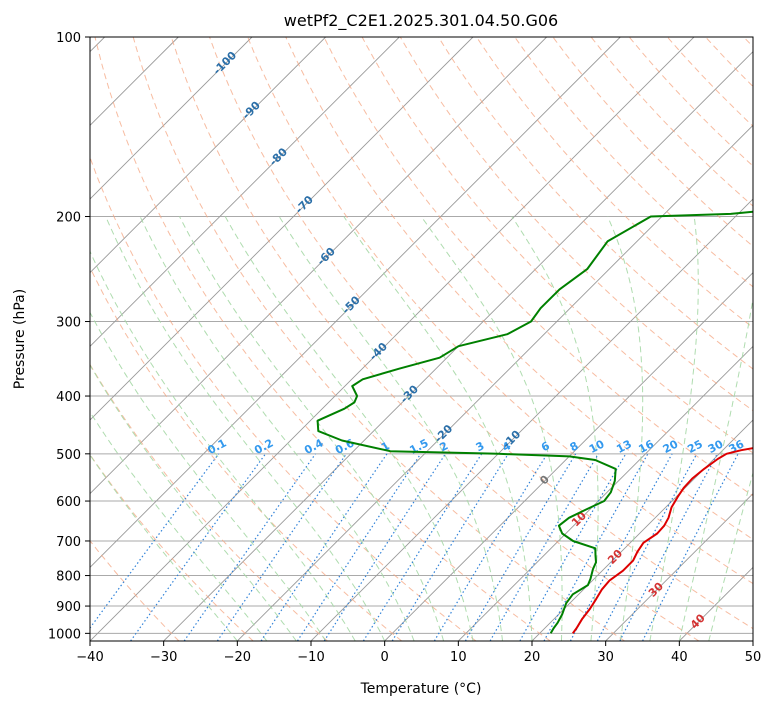 This screenshot has height=708, width=775. What do you see at coordinates (251, 110) in the screenshot?
I see `dry-adiabat-label: -90` at bounding box center [251, 110].